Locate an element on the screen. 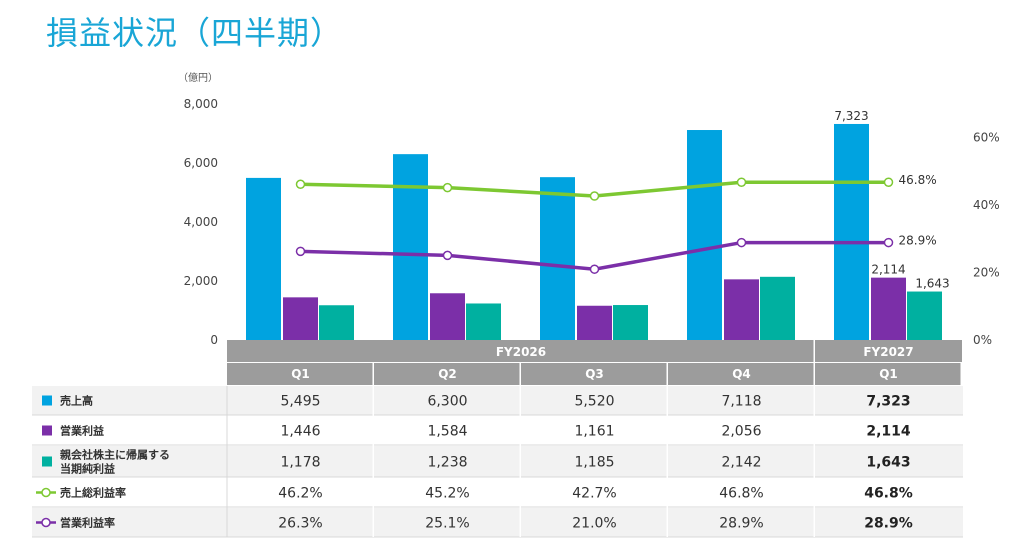  bar-data-label: 1,643 is located at coordinates (932, 284).